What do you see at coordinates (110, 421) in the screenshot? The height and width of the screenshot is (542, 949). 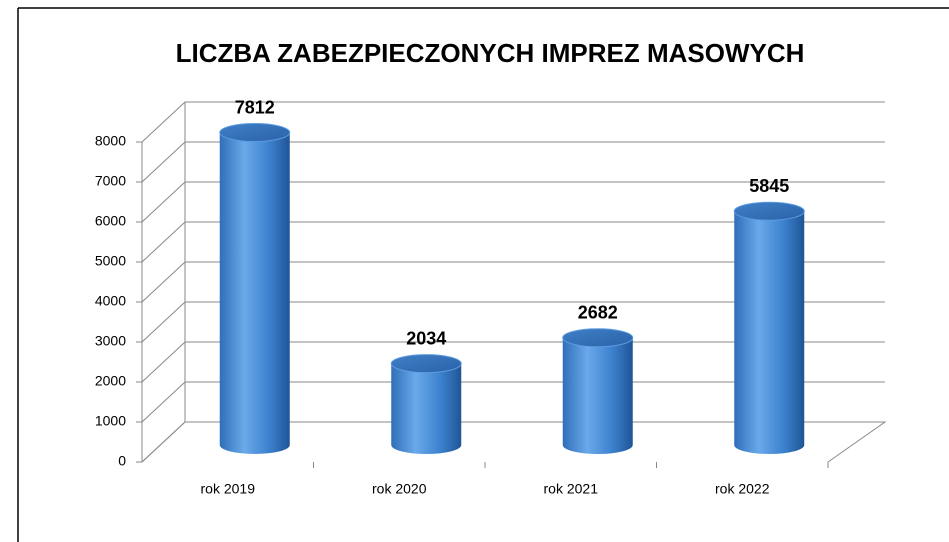 I see `y-tick-label: 1000` at bounding box center [110, 421].